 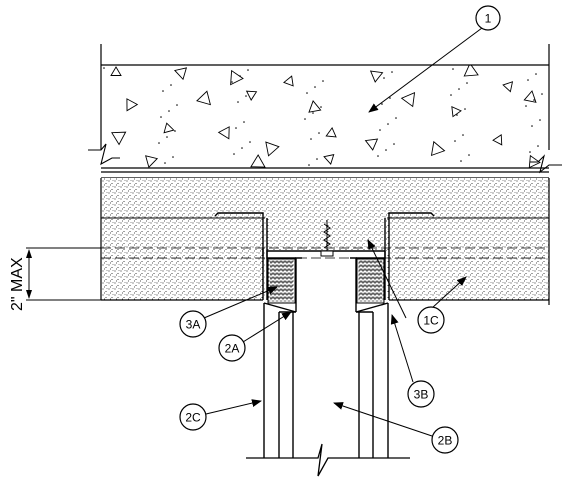 What do you see at coordinates (434, 59) in the screenshot?
I see `callout-1: 1` at bounding box center [434, 59].